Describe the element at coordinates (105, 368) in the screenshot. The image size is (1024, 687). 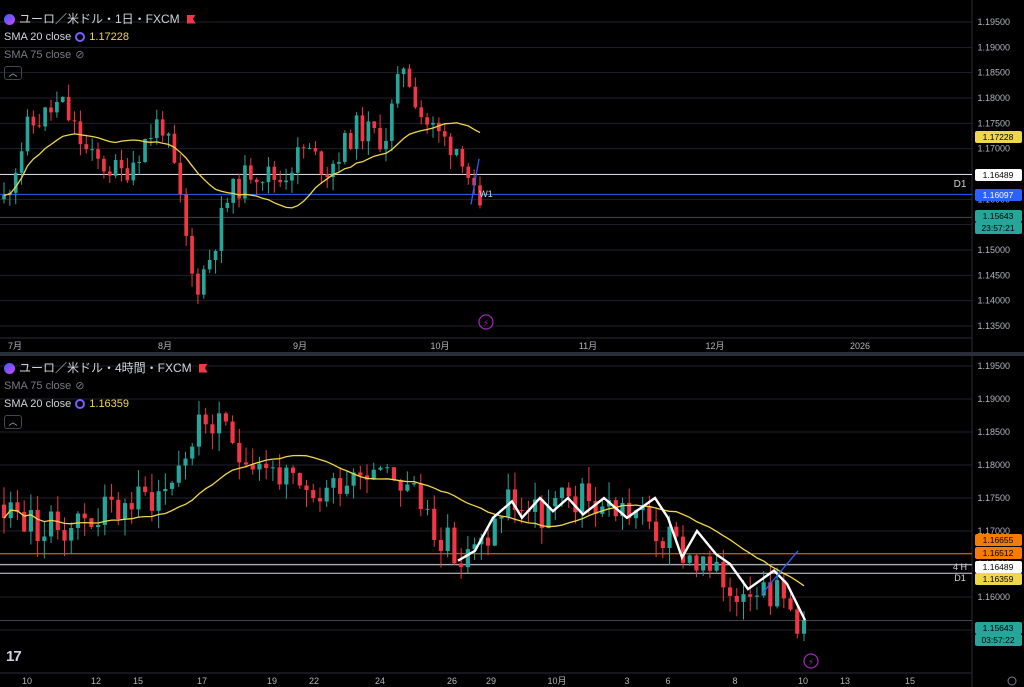
I see `chart-title: ユーロ／米ドル・4時間・FXCM` at that location.